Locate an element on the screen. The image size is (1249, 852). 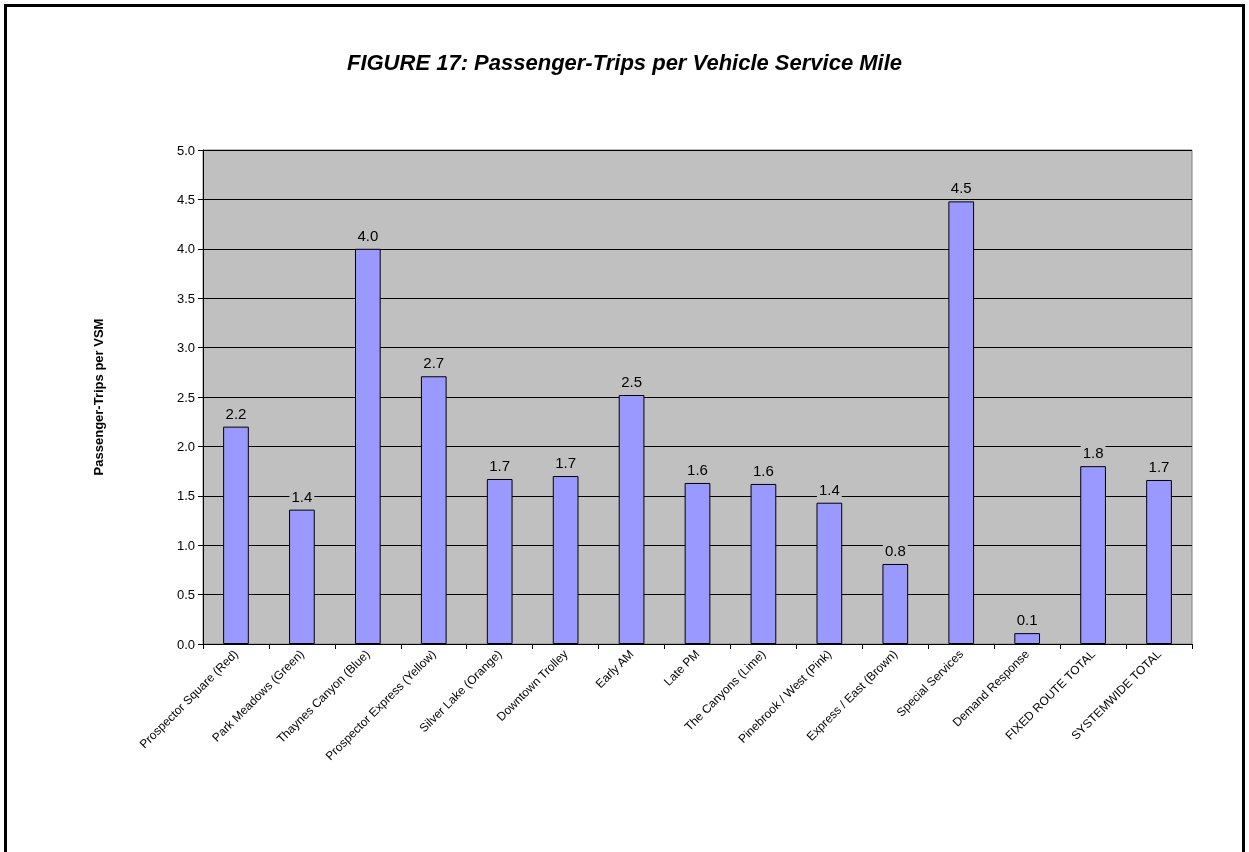
data-label: 2.2 is located at coordinates (236, 413).